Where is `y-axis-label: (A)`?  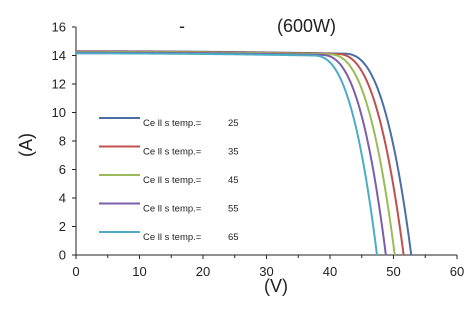
y-axis-label: (A) is located at coordinates (26, 145).